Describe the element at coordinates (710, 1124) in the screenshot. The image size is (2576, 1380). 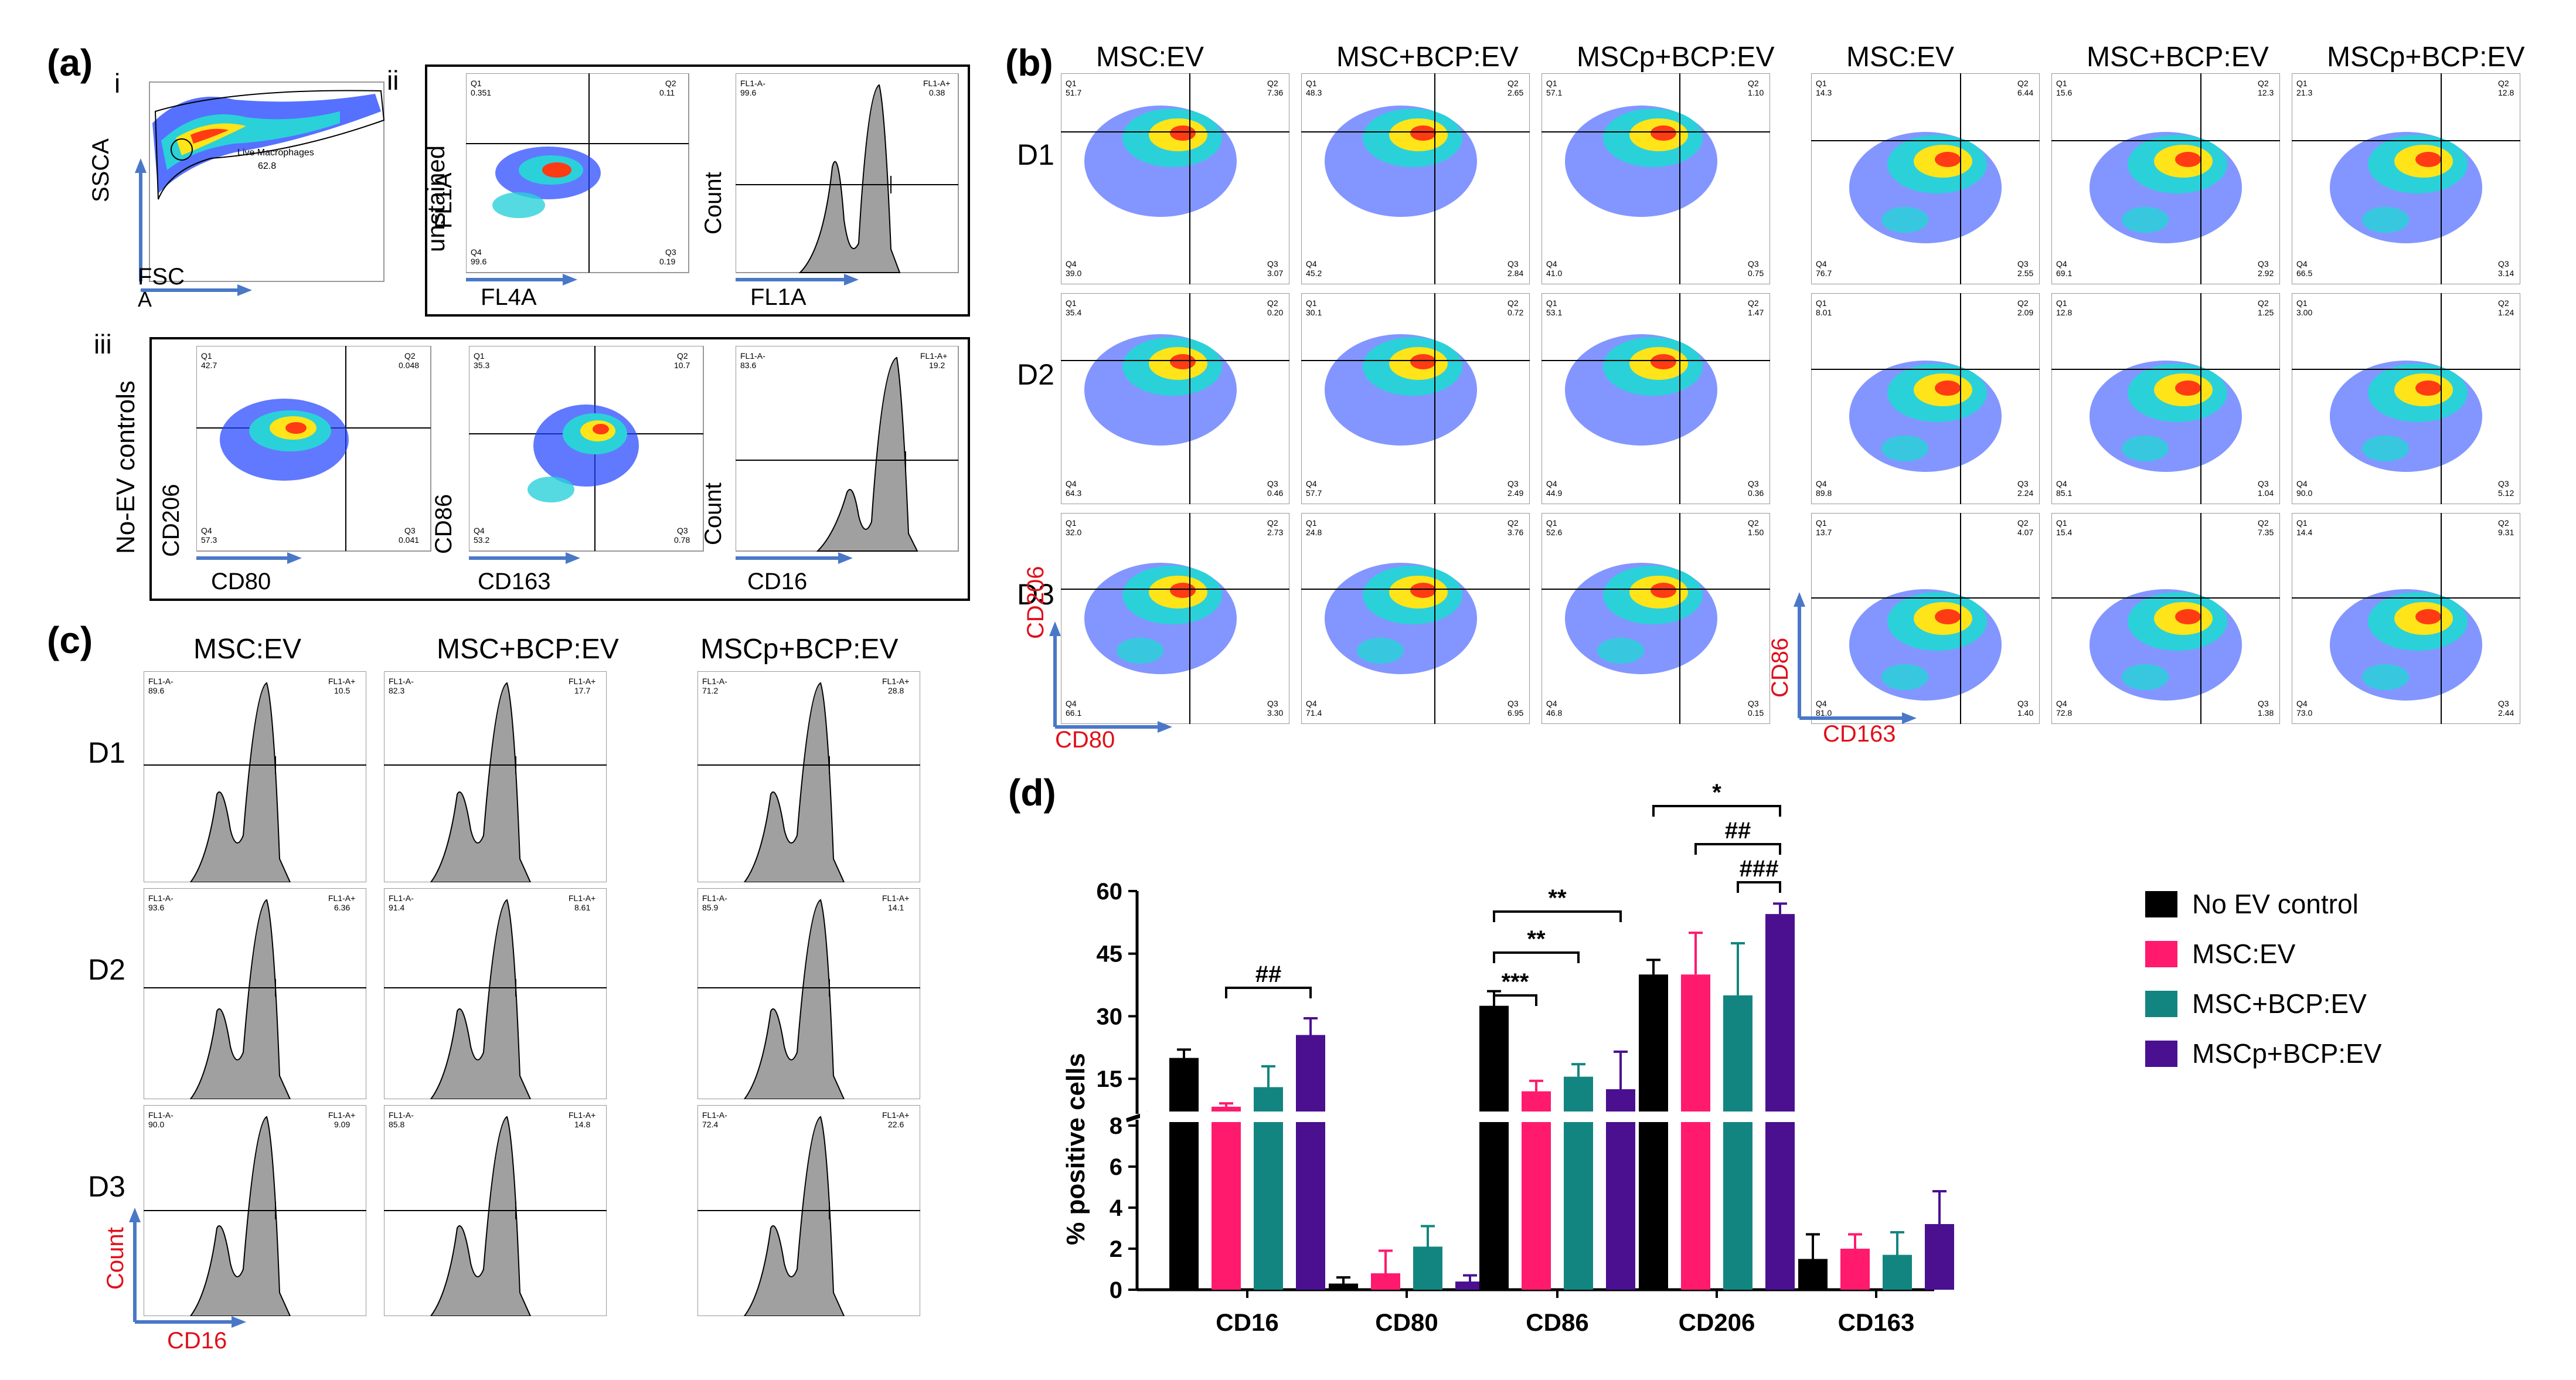
I see `gate-left-value: 72.4` at that location.